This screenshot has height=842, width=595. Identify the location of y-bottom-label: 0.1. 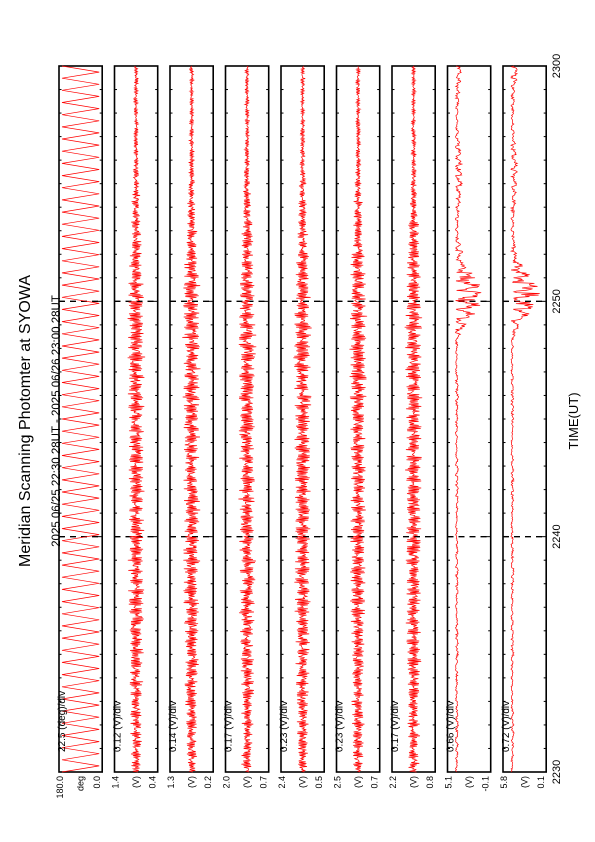
(541, 782).